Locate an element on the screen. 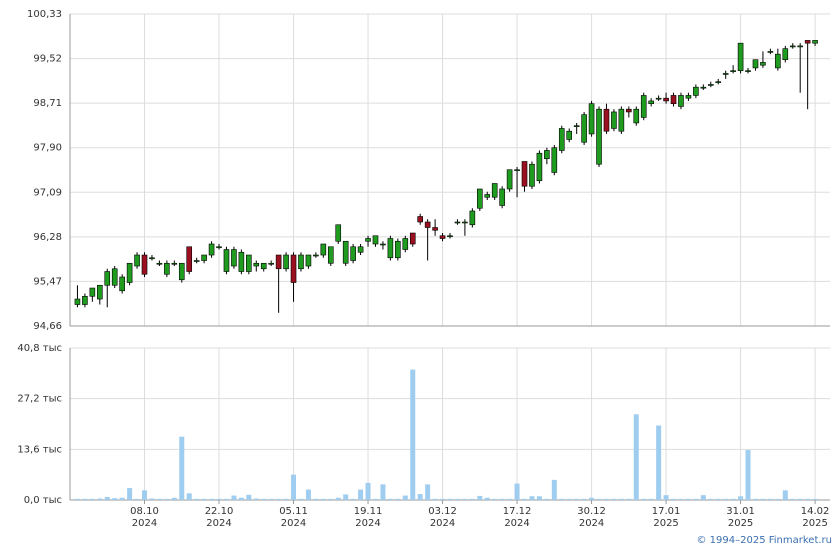 The image size is (840, 550). y-tick-label: 0,0 тыс is located at coordinates (43, 500).